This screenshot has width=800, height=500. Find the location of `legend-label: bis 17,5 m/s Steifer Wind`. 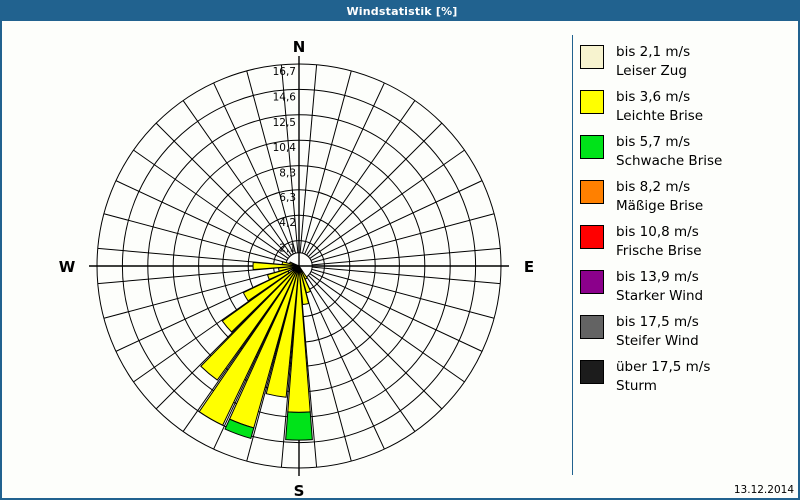

legend-label: bis 17,5 m/s Steifer Wind is located at coordinates (657, 332).